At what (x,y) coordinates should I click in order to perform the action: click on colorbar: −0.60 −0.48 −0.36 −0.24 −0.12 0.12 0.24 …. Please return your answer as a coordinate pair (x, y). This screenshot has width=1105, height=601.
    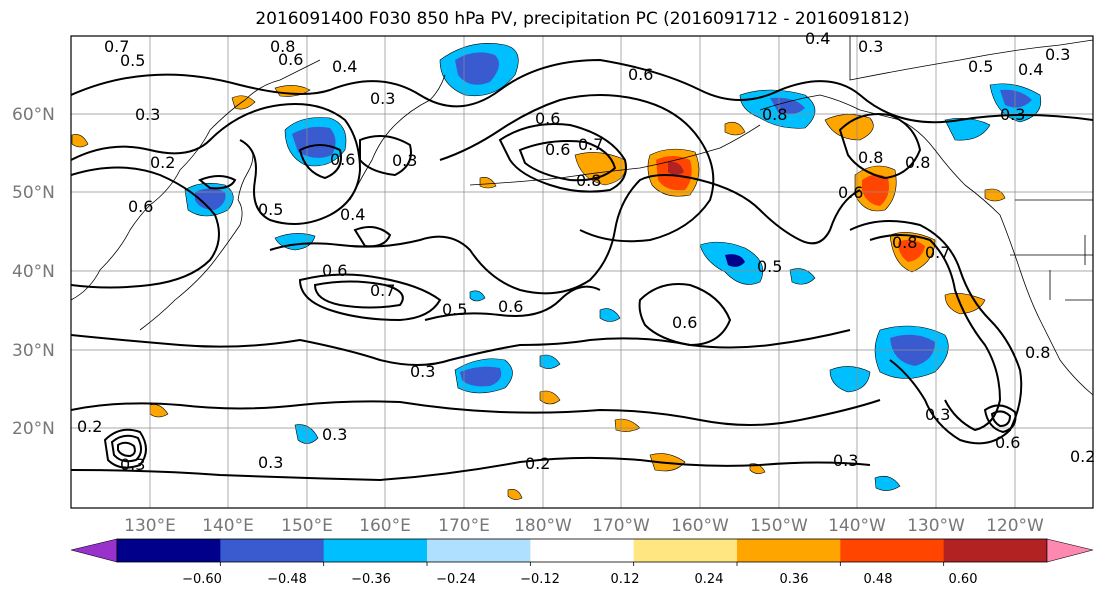
    Looking at the image, I should click on (582, 562).